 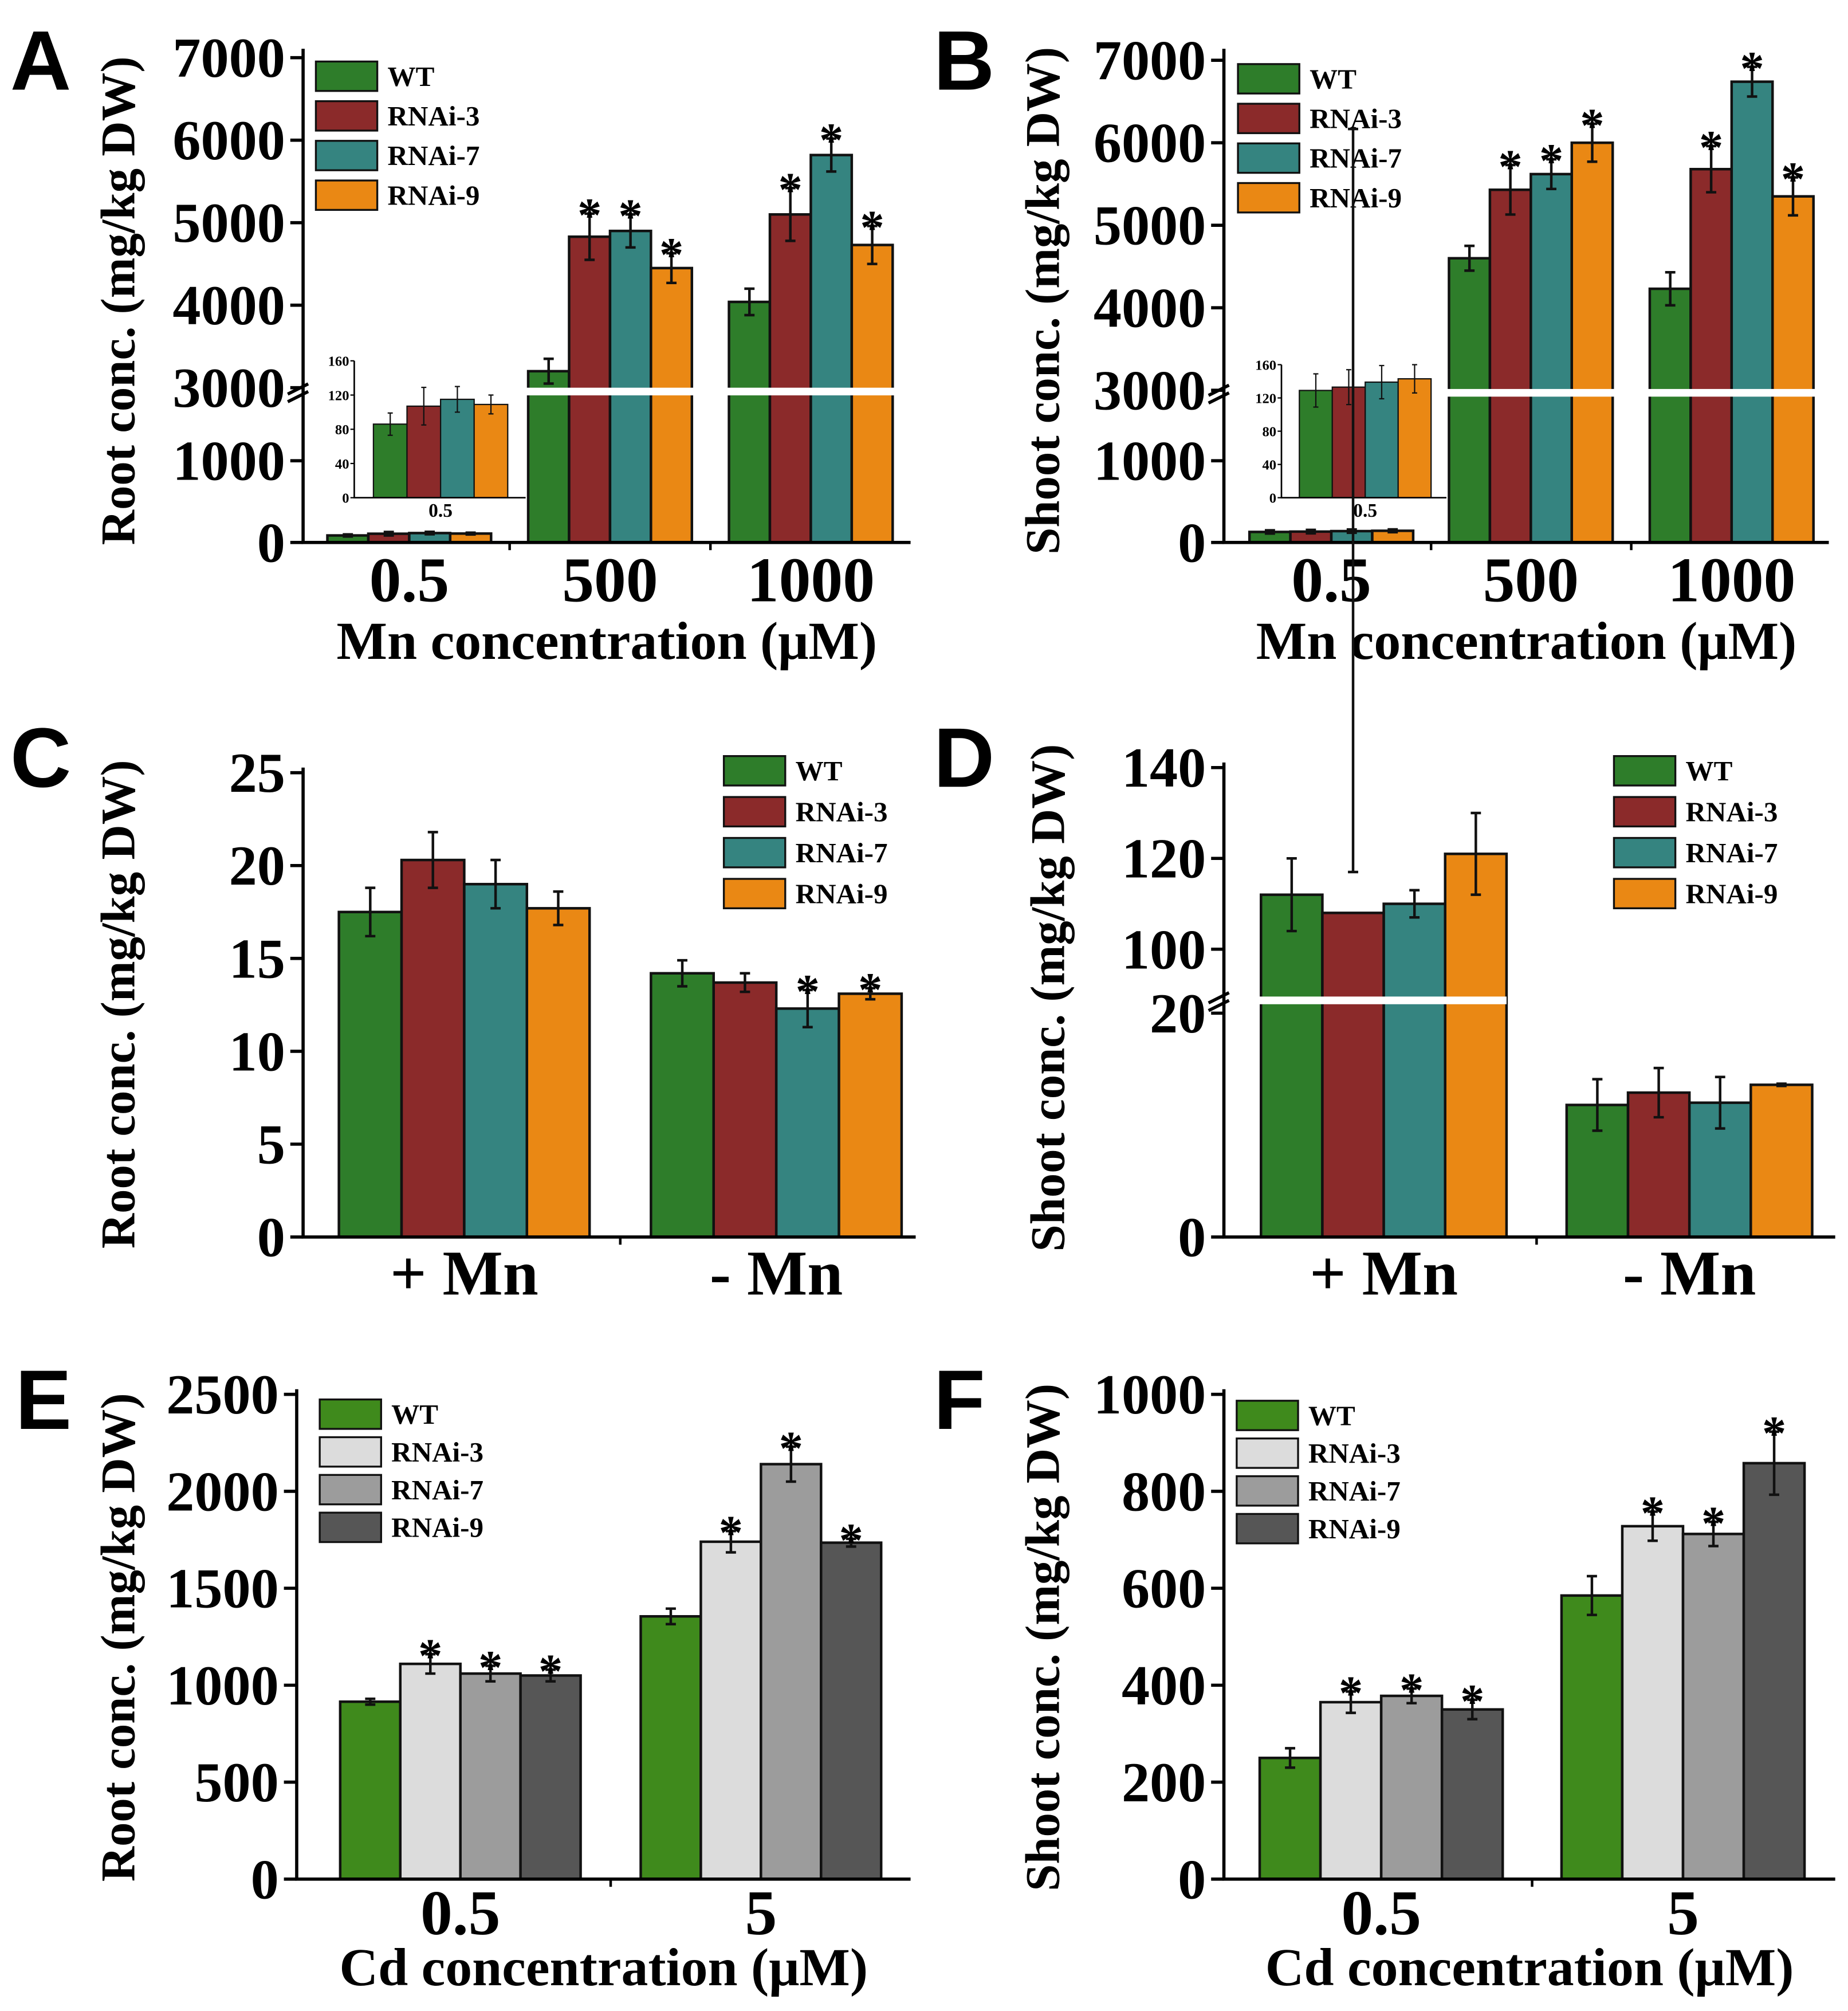 I want to click on y-tick-label: 6000, so click(x=1150, y=143).